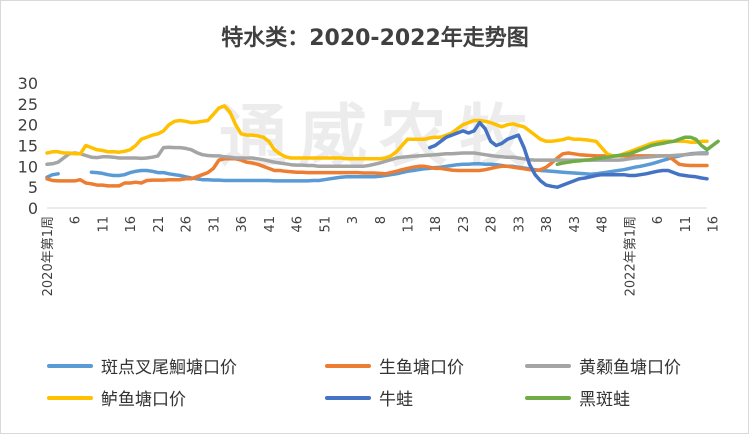  What do you see at coordinates (169, 368) in the screenshot?
I see `legend-label: 斑点叉尾鮰塘口价` at bounding box center [169, 368].